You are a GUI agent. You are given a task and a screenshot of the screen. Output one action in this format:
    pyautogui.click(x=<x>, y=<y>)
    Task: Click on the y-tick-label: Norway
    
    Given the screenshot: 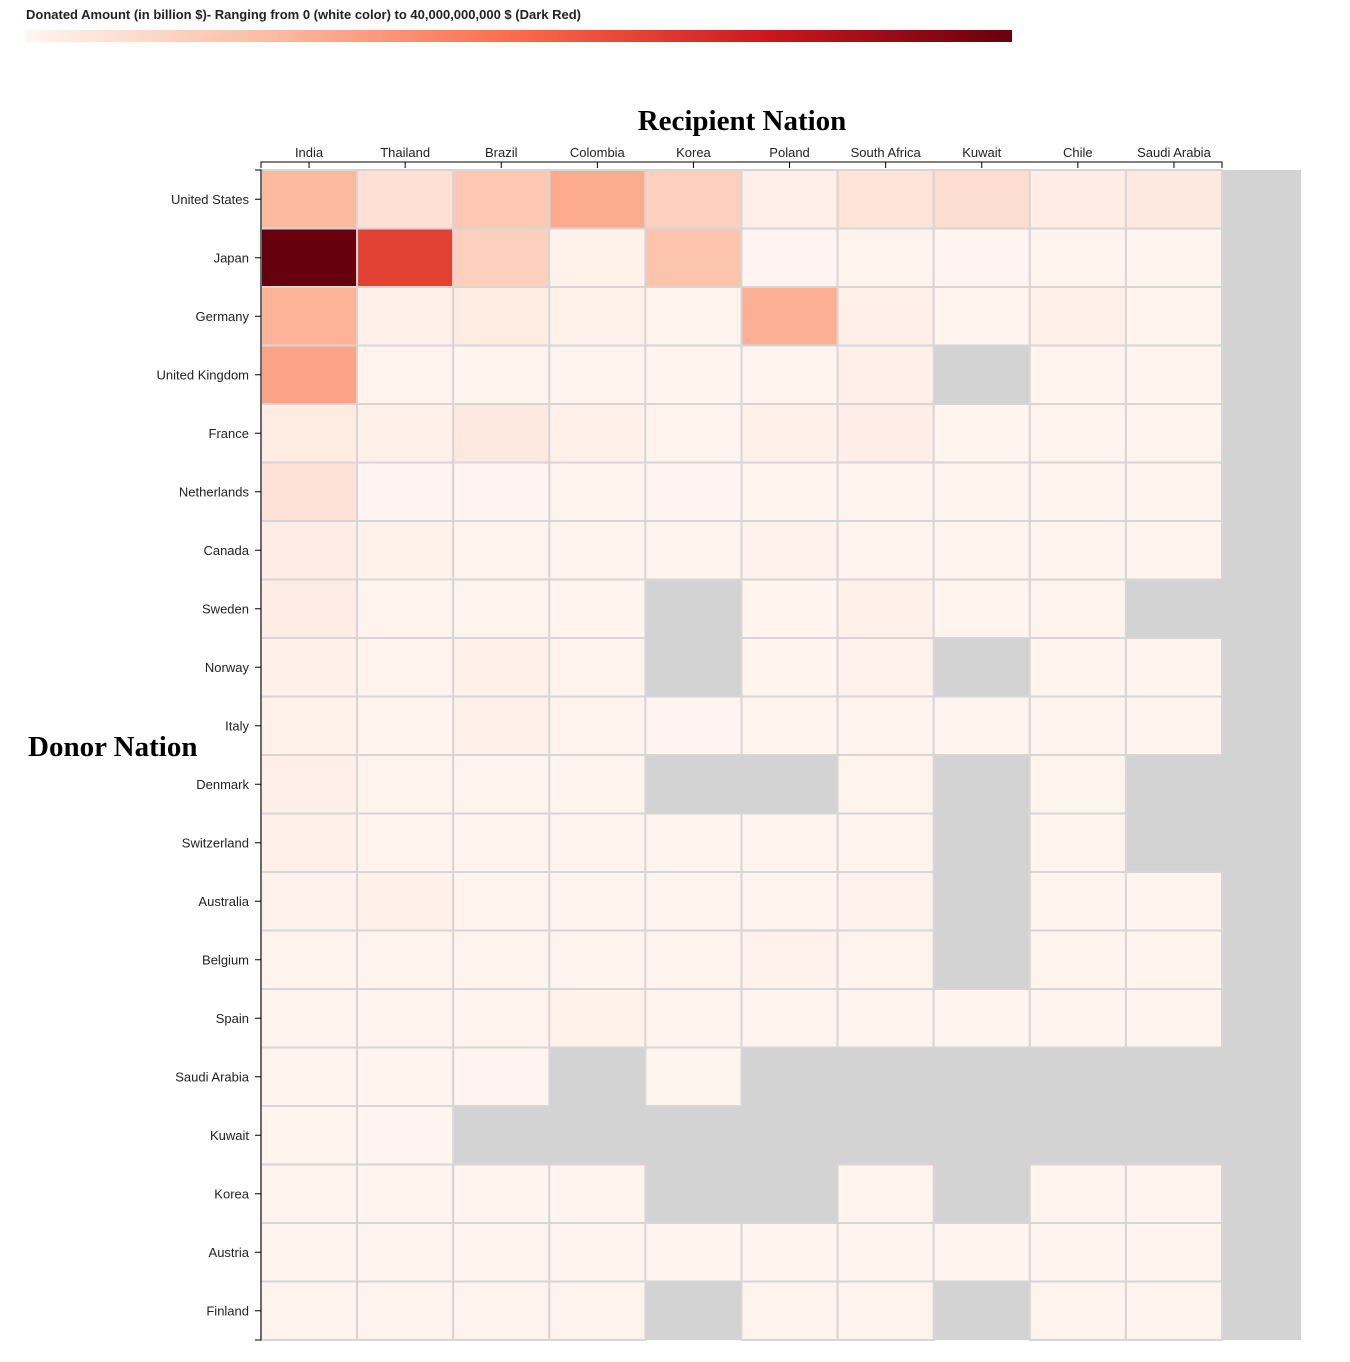 What is the action you would take?
    pyautogui.click(x=227, y=667)
    